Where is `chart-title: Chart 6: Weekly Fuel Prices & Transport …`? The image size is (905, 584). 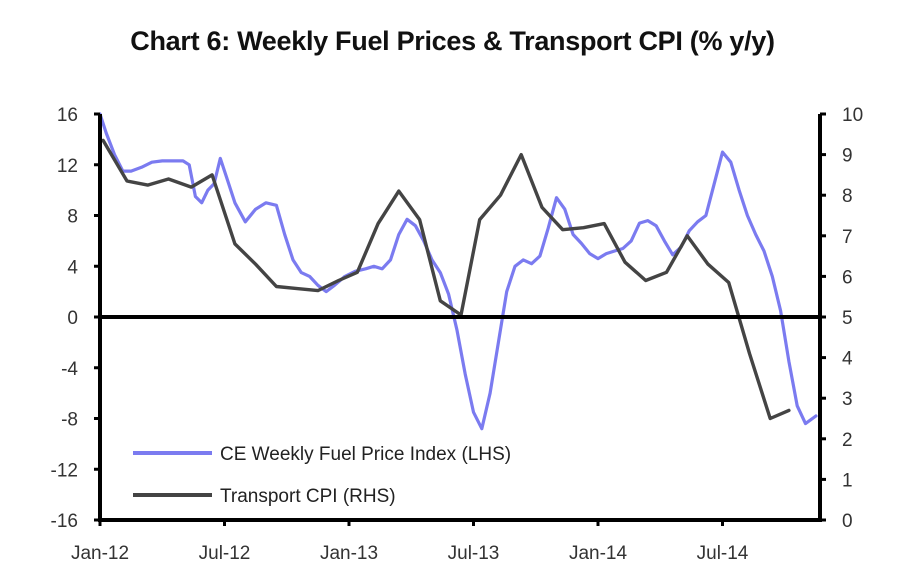
chart-title: Chart 6: Weekly Fuel Prices & Transport … is located at coordinates (452, 41).